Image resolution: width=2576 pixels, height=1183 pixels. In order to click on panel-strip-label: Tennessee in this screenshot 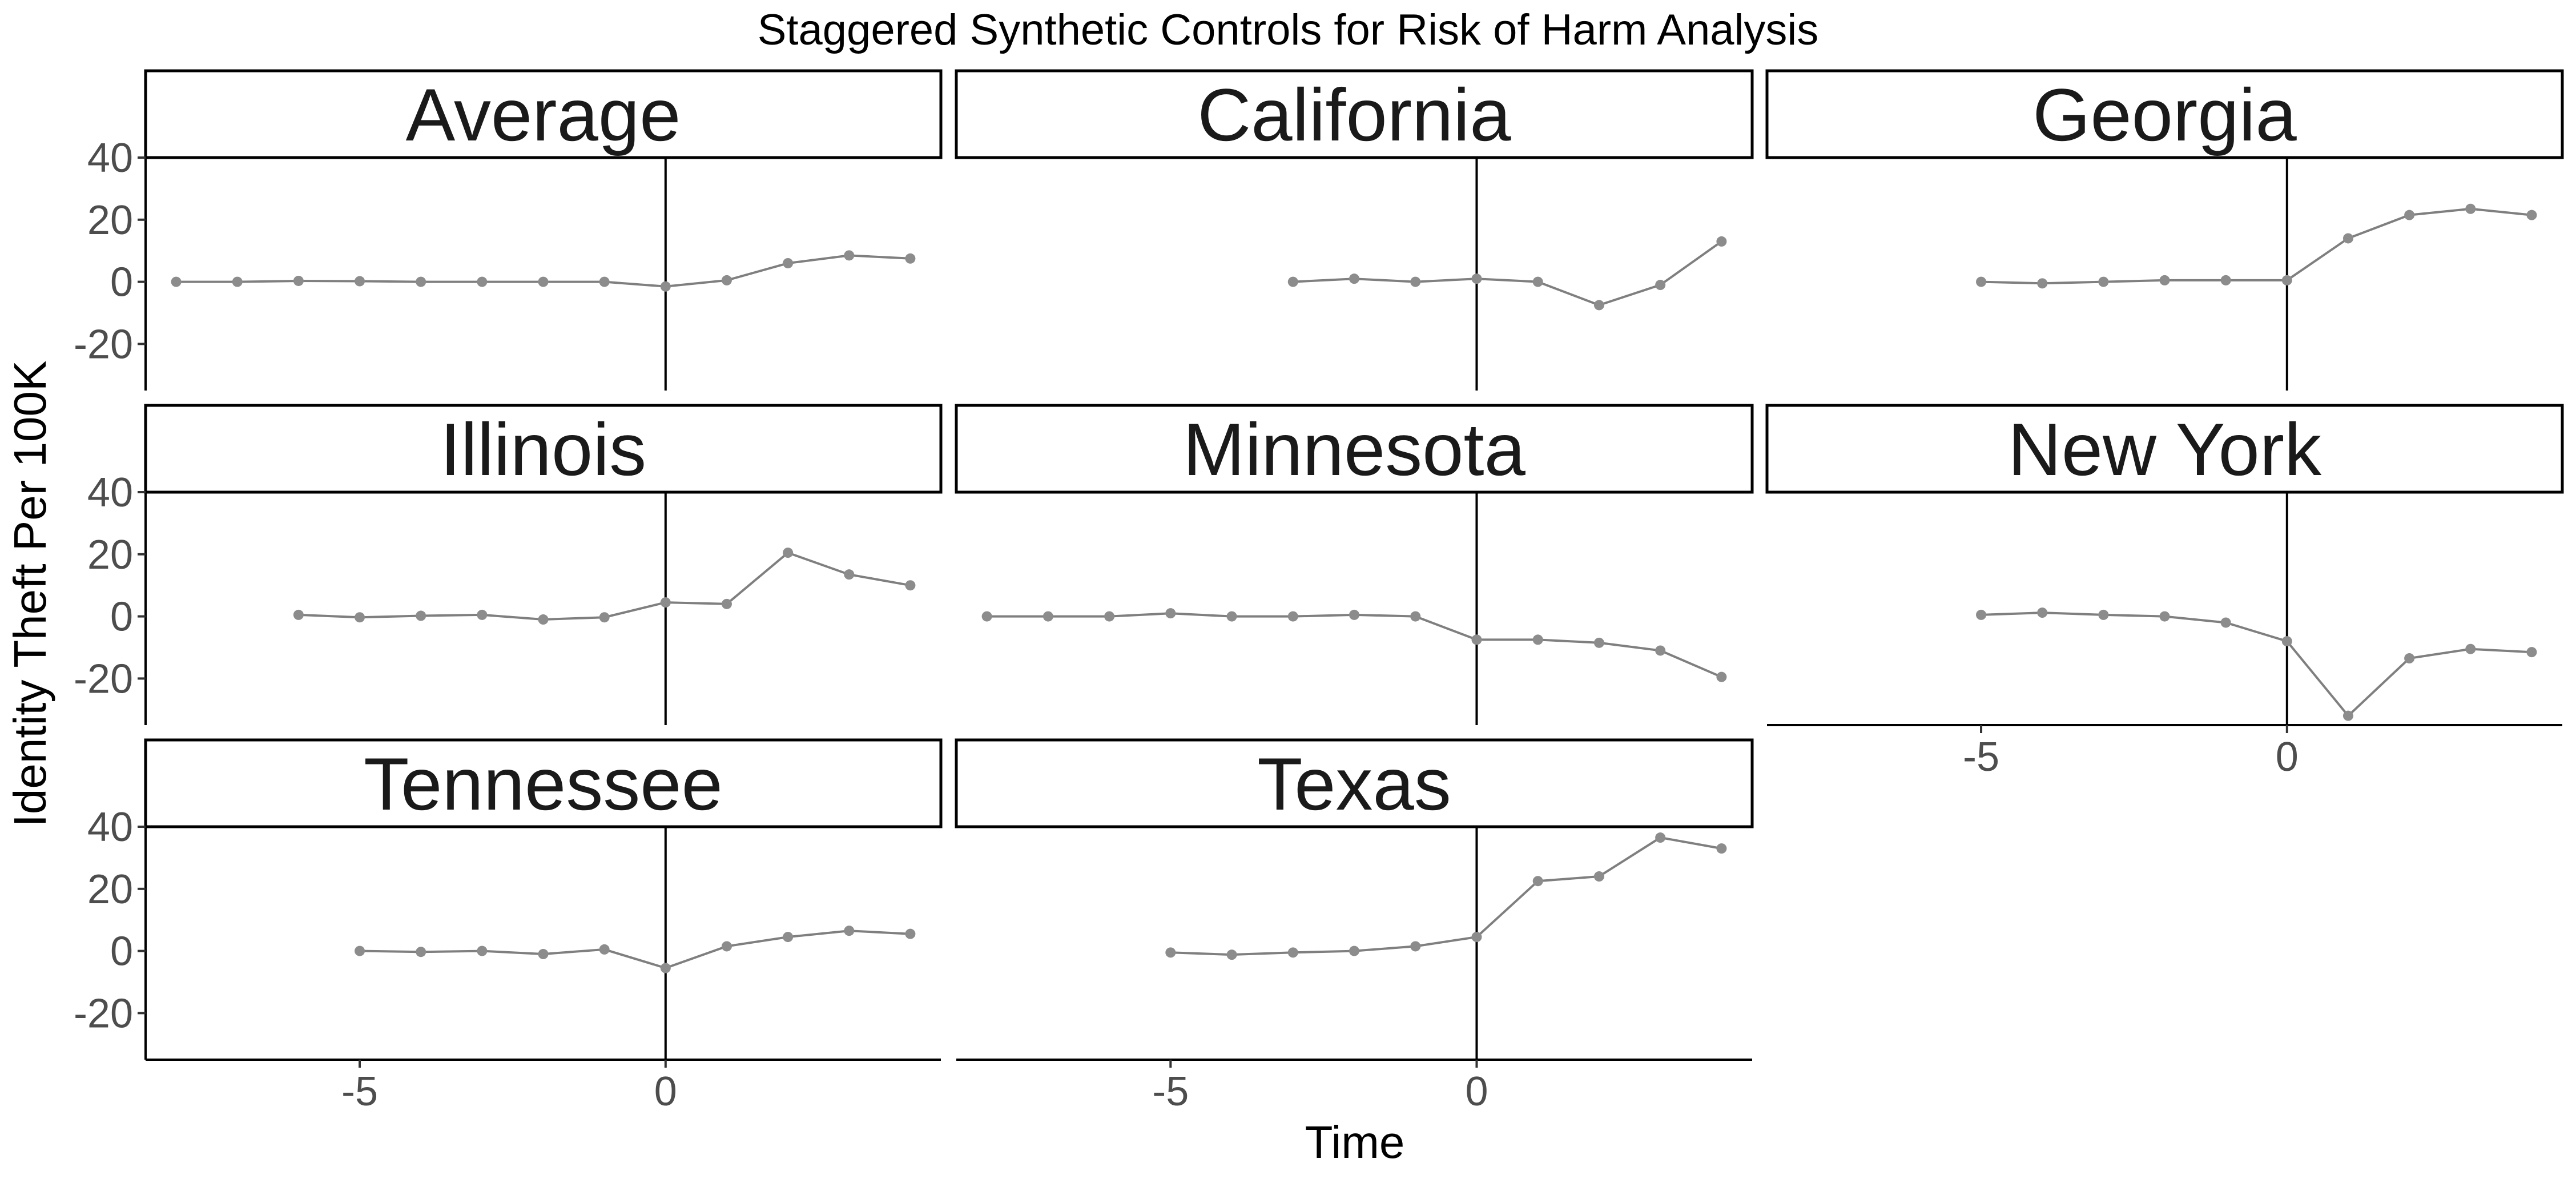, I will do `click(543, 784)`.